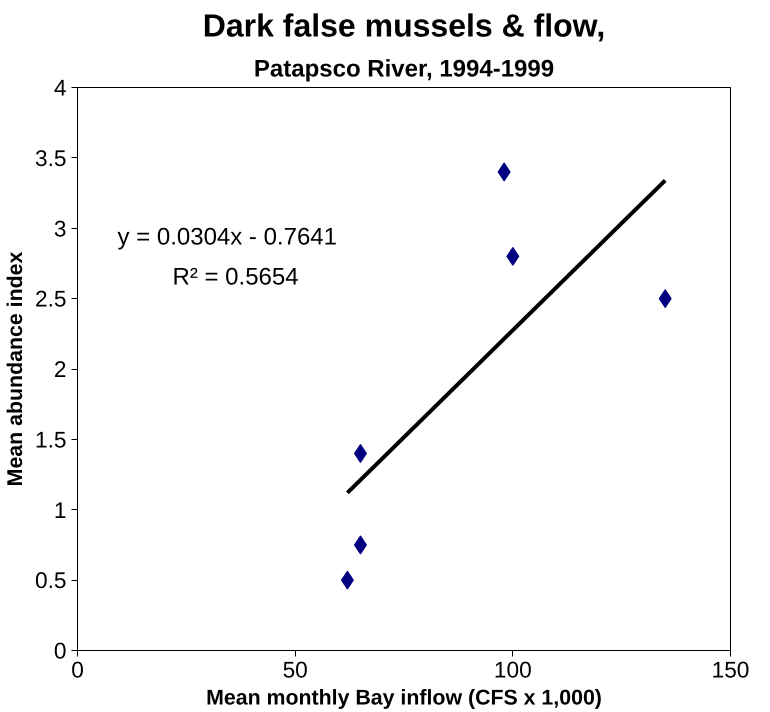 The width and height of the screenshot is (770, 712). I want to click on y-tick-label: 2, so click(60, 369).